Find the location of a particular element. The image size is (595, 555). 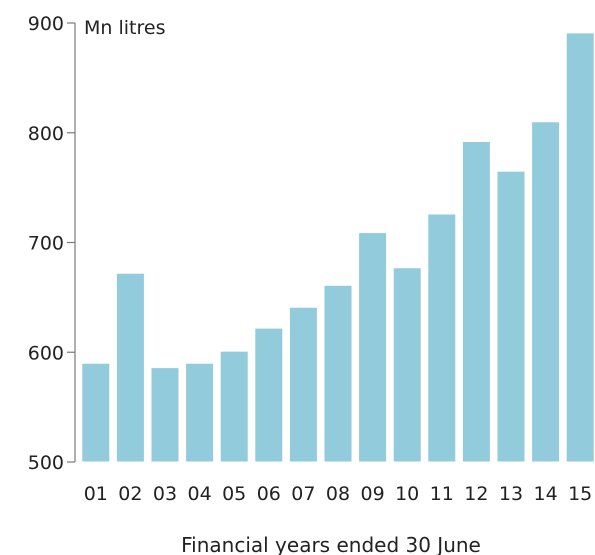

x-tick-label: 09 is located at coordinates (373, 494).